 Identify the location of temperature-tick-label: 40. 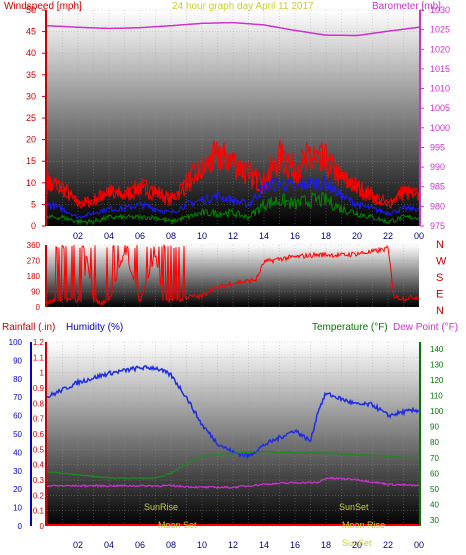
(434, 504).